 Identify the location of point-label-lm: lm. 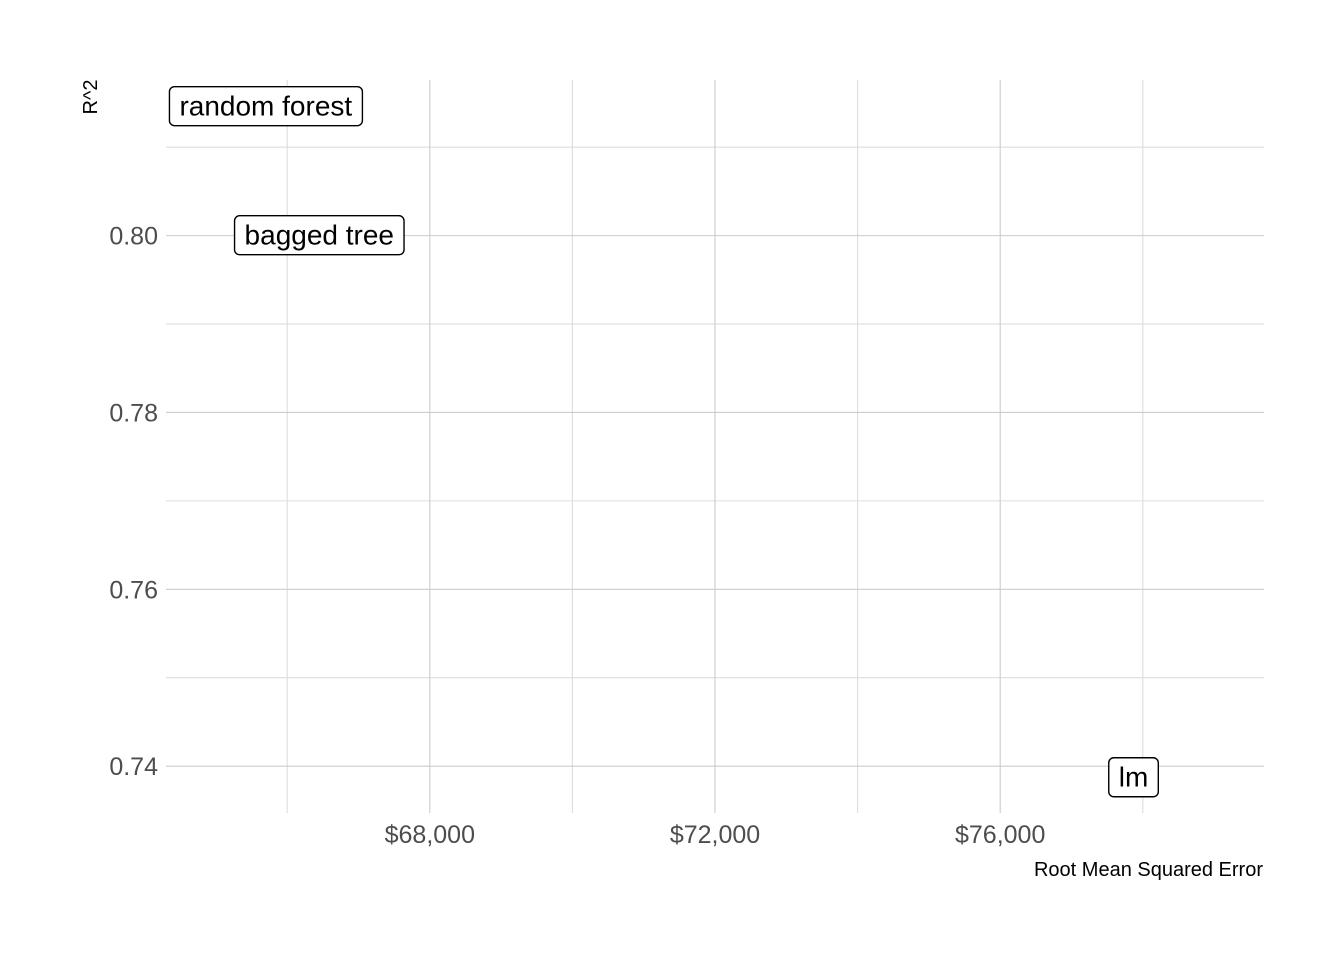
(1133, 777).